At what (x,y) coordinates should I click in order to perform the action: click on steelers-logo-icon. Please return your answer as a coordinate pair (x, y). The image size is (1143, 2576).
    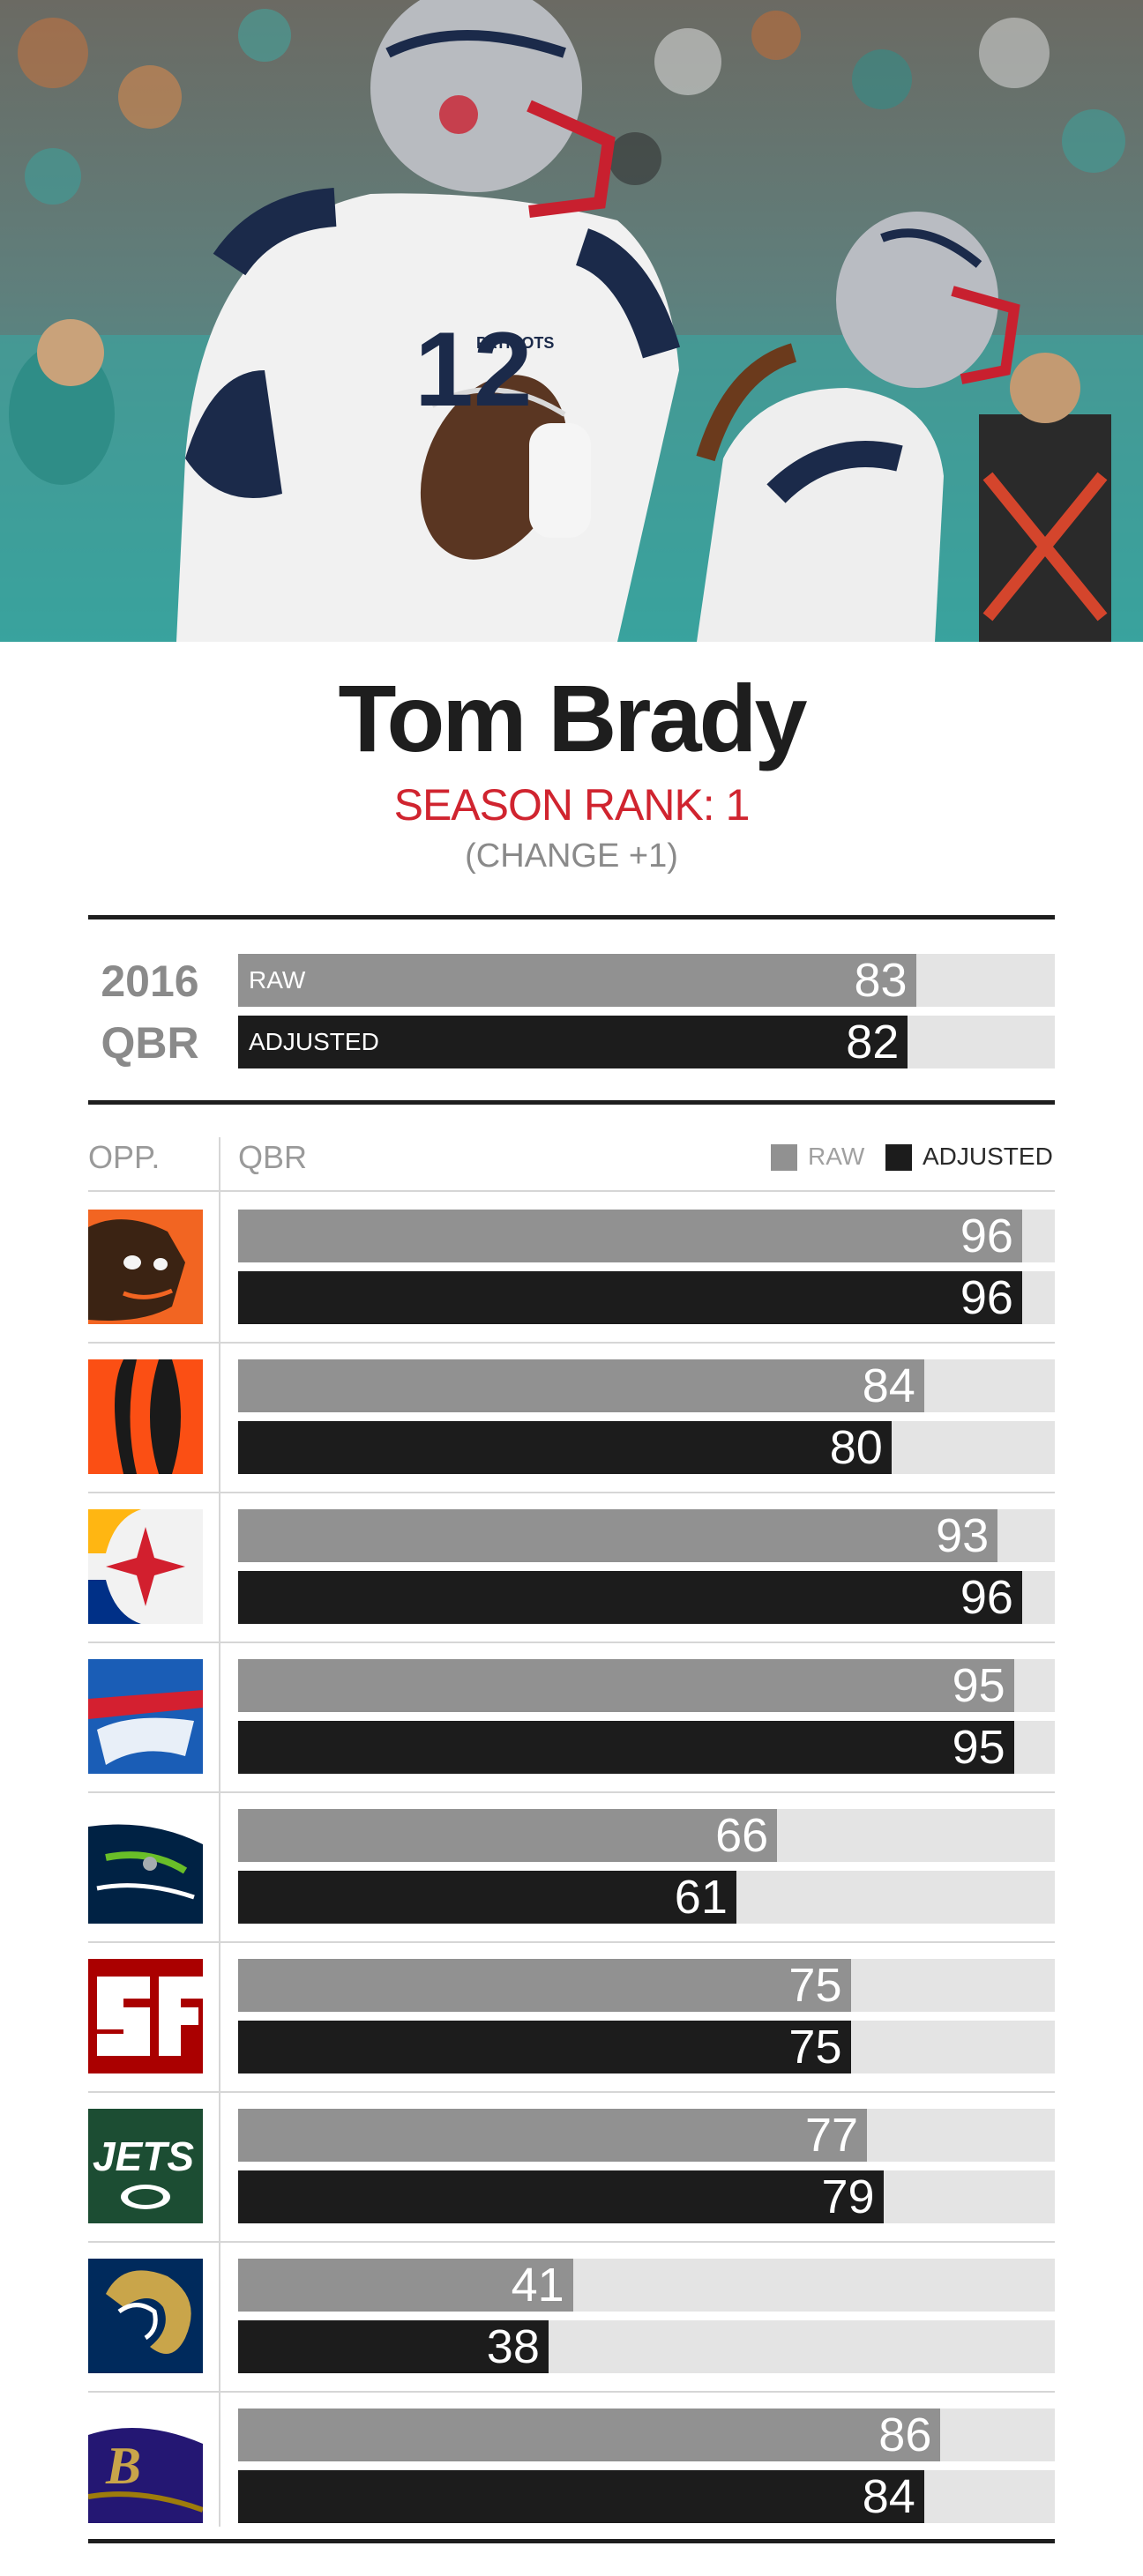
    Looking at the image, I should click on (145, 1566).